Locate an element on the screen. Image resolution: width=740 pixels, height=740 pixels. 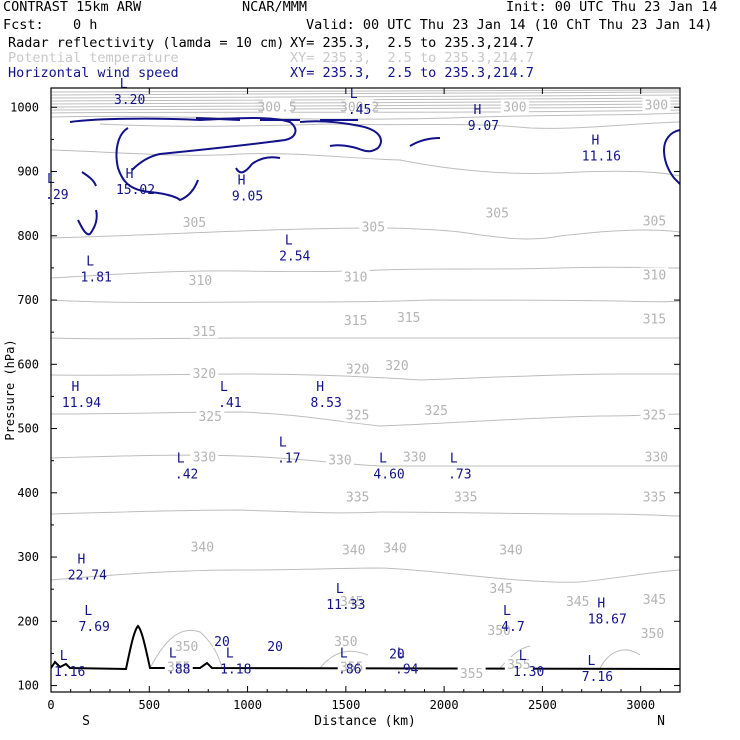
theta-contour-label: 320 is located at coordinates (357, 369).